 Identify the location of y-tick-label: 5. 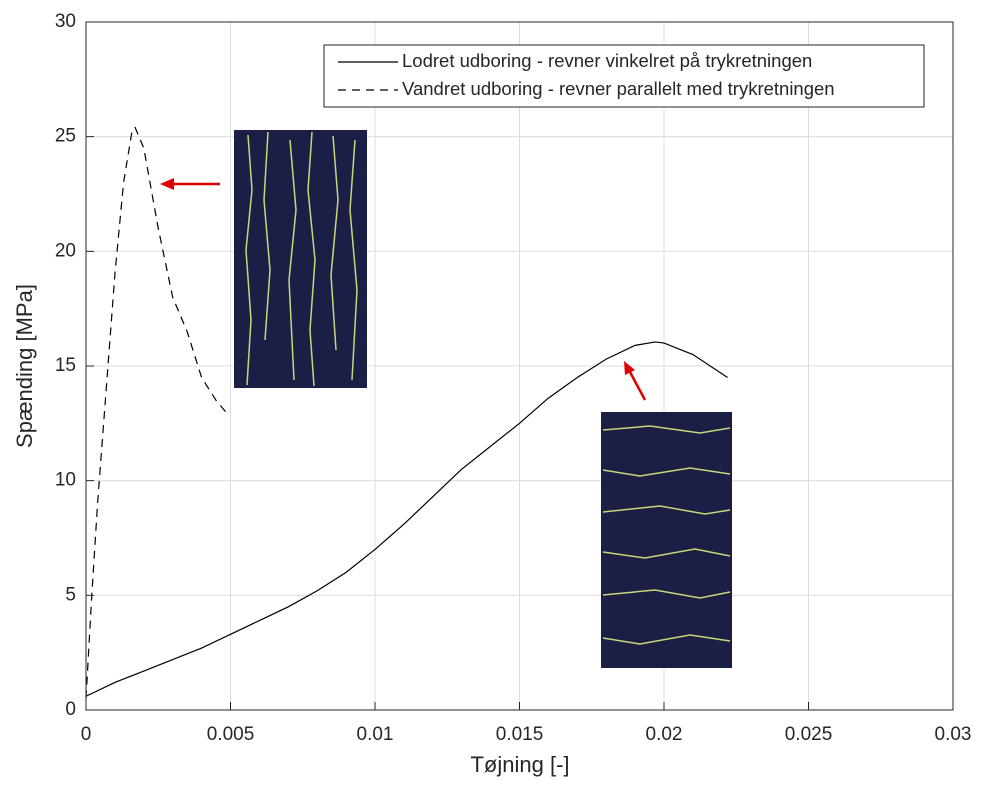
(70, 594).